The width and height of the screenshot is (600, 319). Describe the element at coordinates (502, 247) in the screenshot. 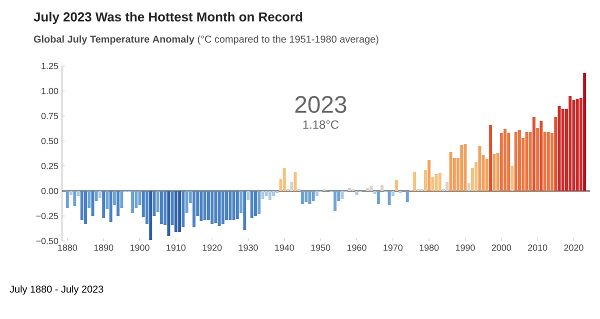

I see `x-tick-label: 2000` at that location.